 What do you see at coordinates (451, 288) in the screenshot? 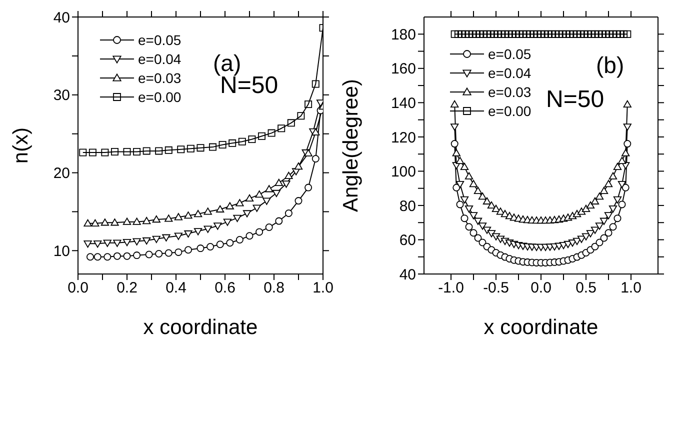
I see `x-tick-label: -1.0` at bounding box center [451, 288].